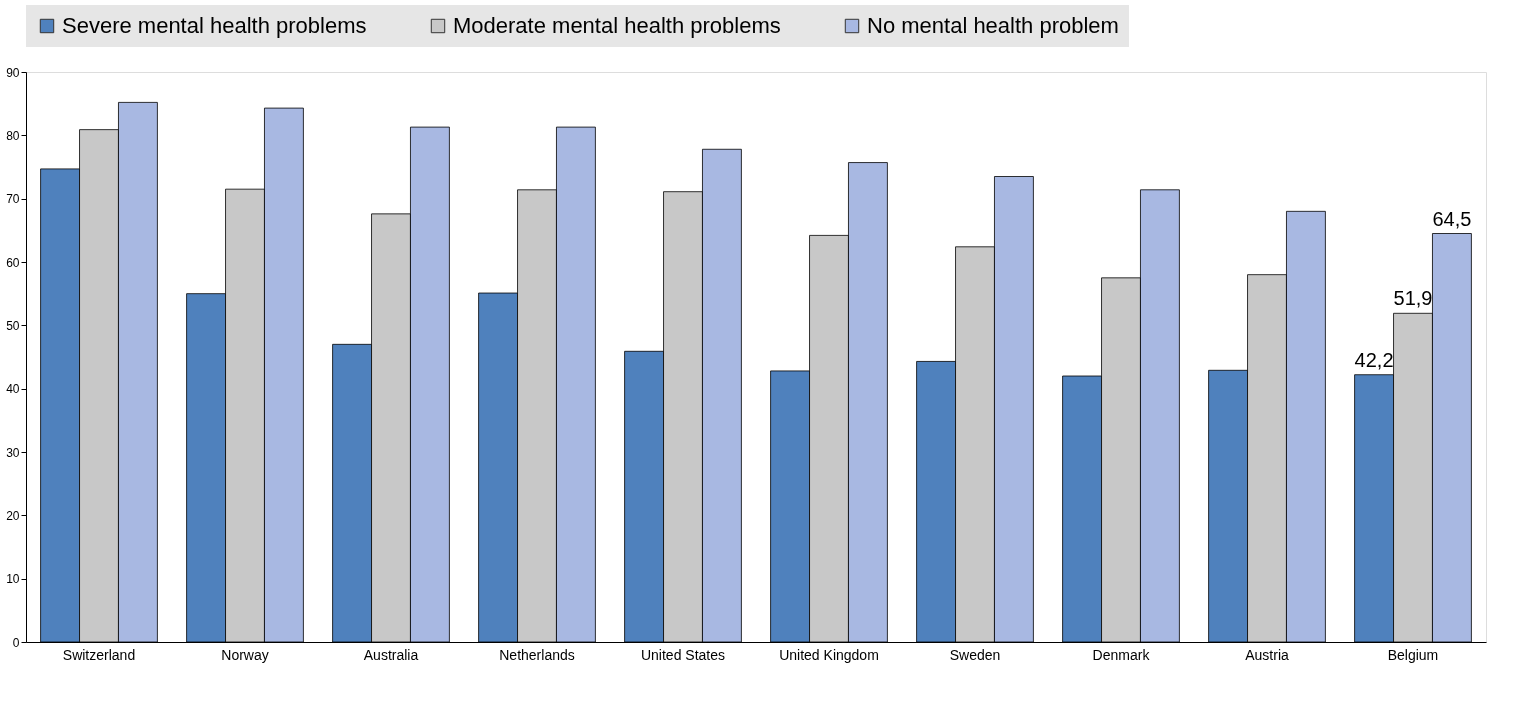  Describe the element at coordinates (245, 654) in the screenshot. I see `x-tick-label: Norway` at that location.